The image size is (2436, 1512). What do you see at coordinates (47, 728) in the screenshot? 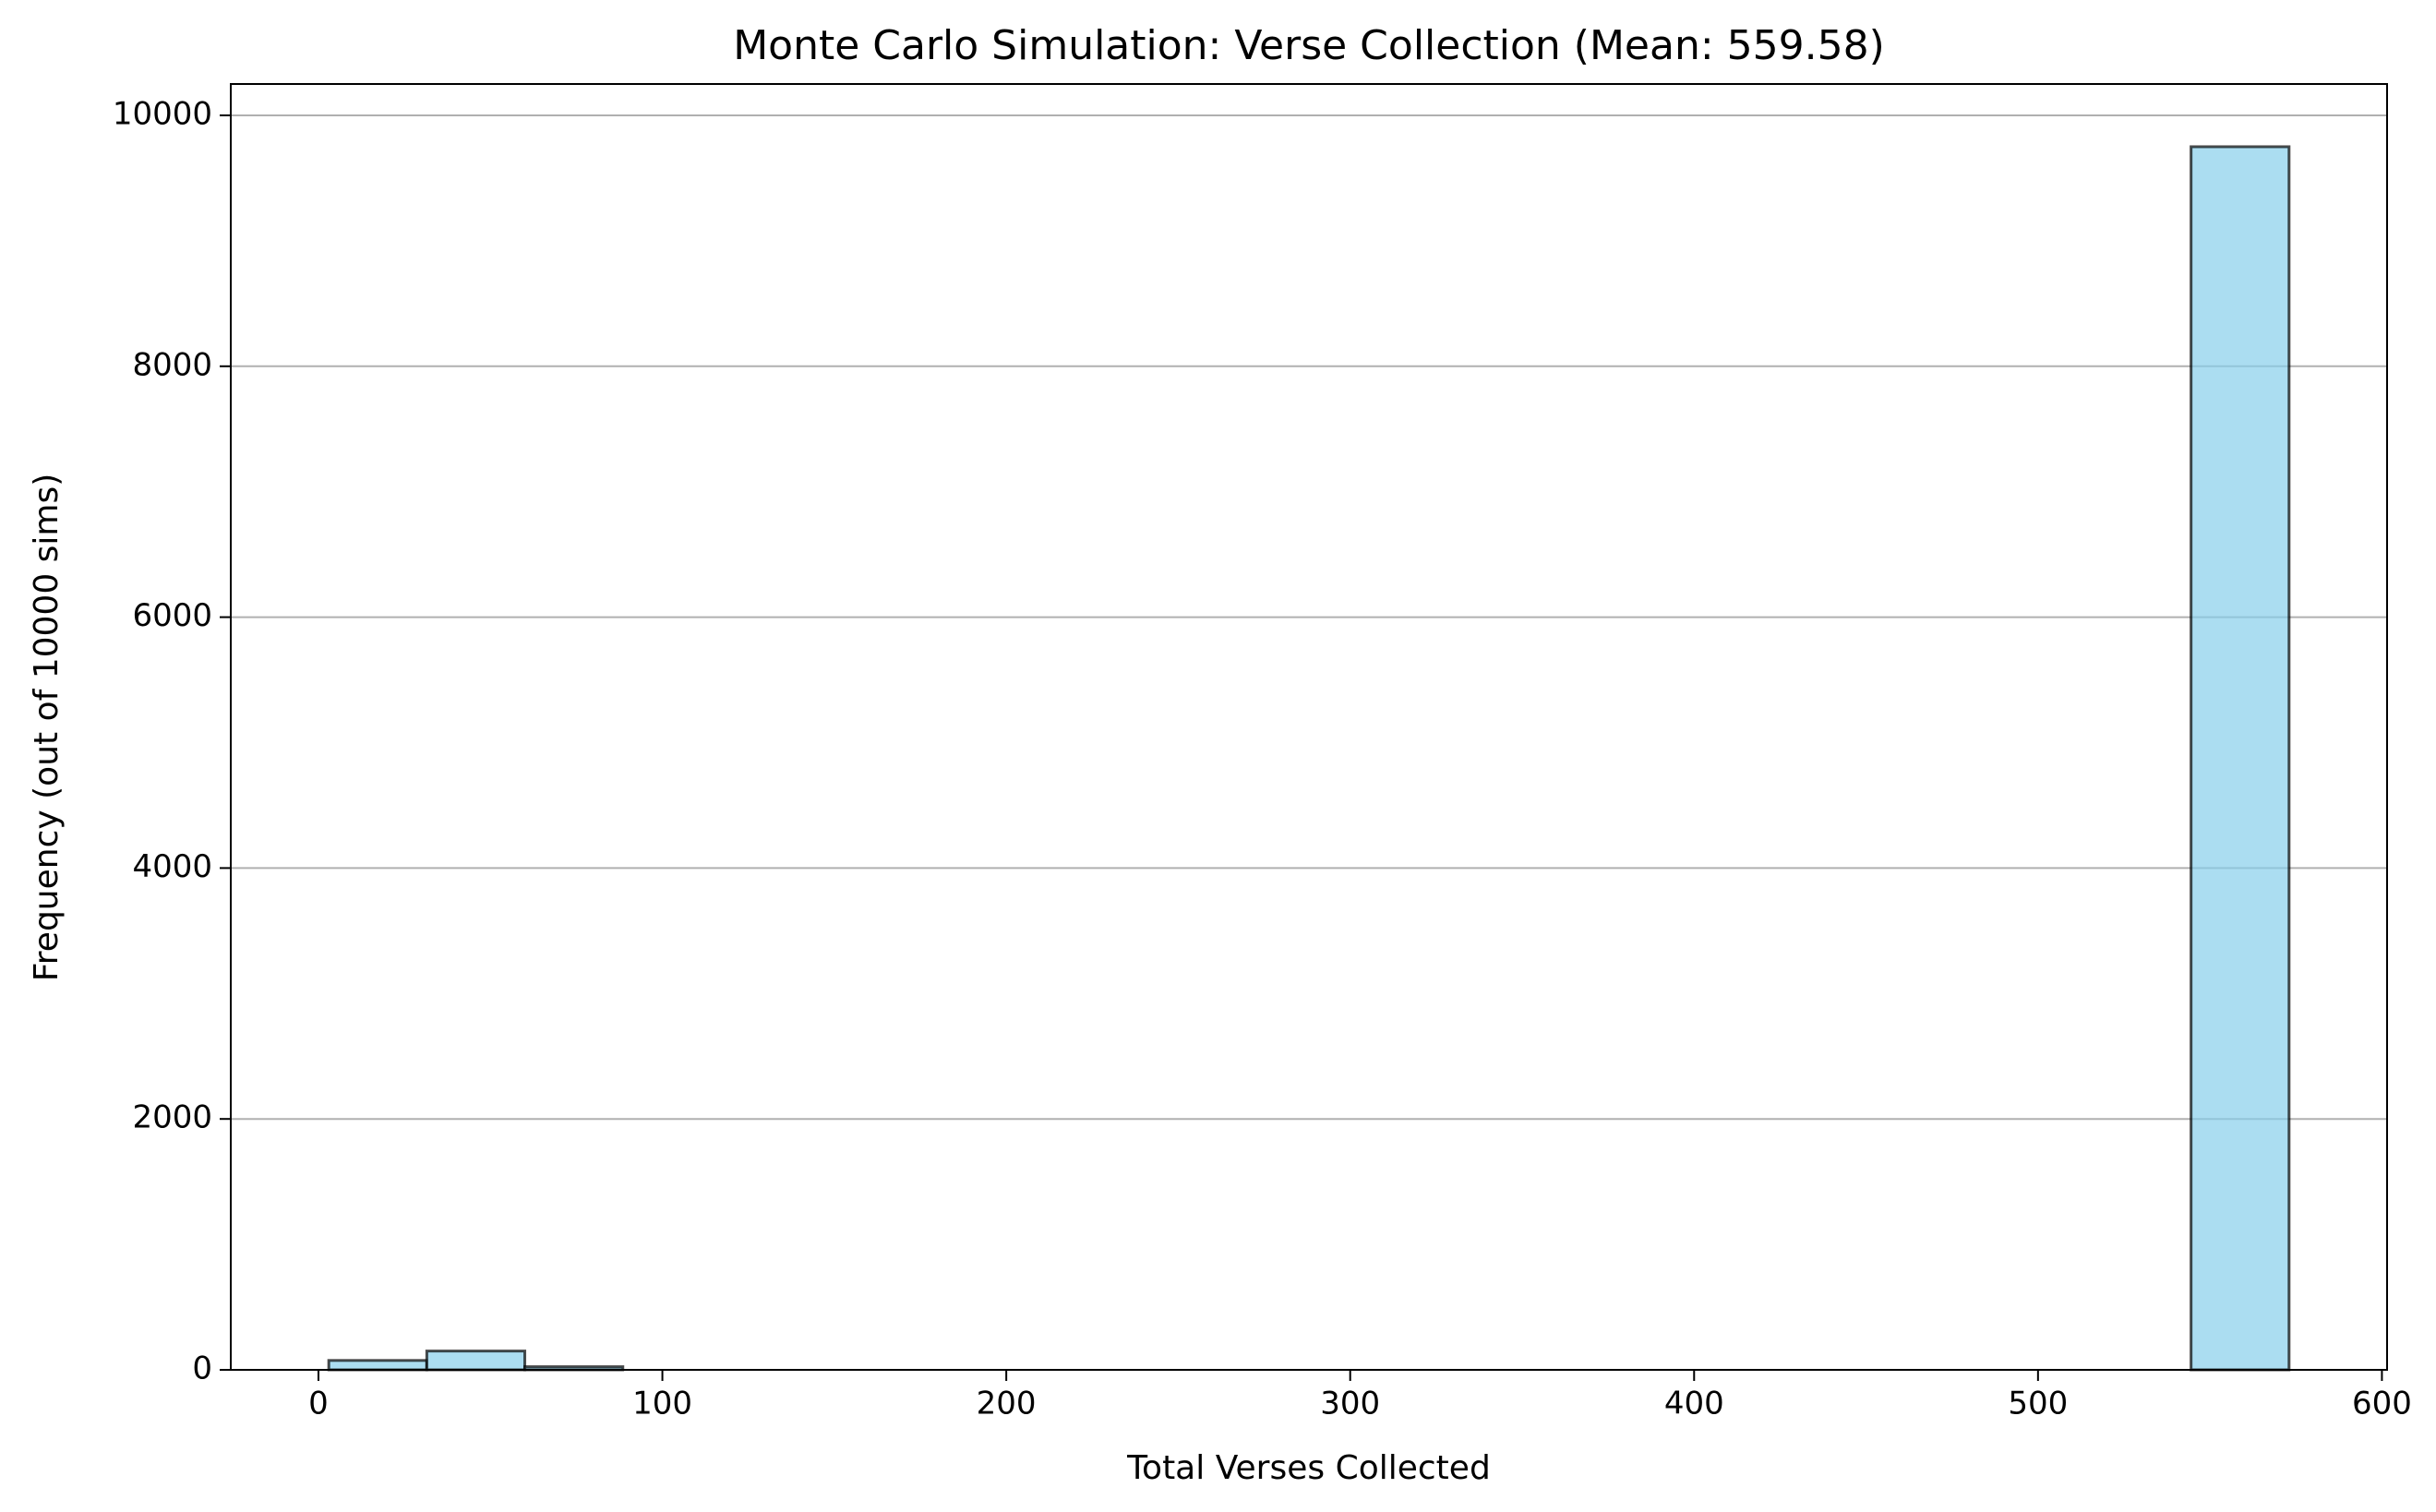
I see `y-axis-label: Frequency (out of 10000 sims)` at bounding box center [47, 728].